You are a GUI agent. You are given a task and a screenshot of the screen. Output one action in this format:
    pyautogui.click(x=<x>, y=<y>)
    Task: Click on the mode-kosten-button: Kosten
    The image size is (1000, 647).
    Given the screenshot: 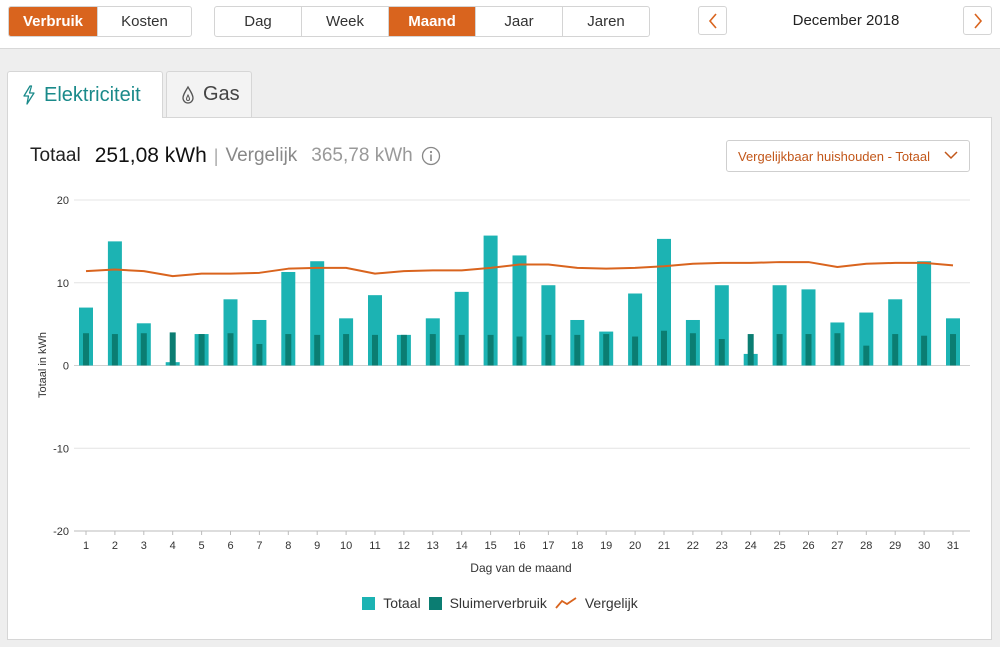 What is the action you would take?
    pyautogui.click(x=144, y=21)
    